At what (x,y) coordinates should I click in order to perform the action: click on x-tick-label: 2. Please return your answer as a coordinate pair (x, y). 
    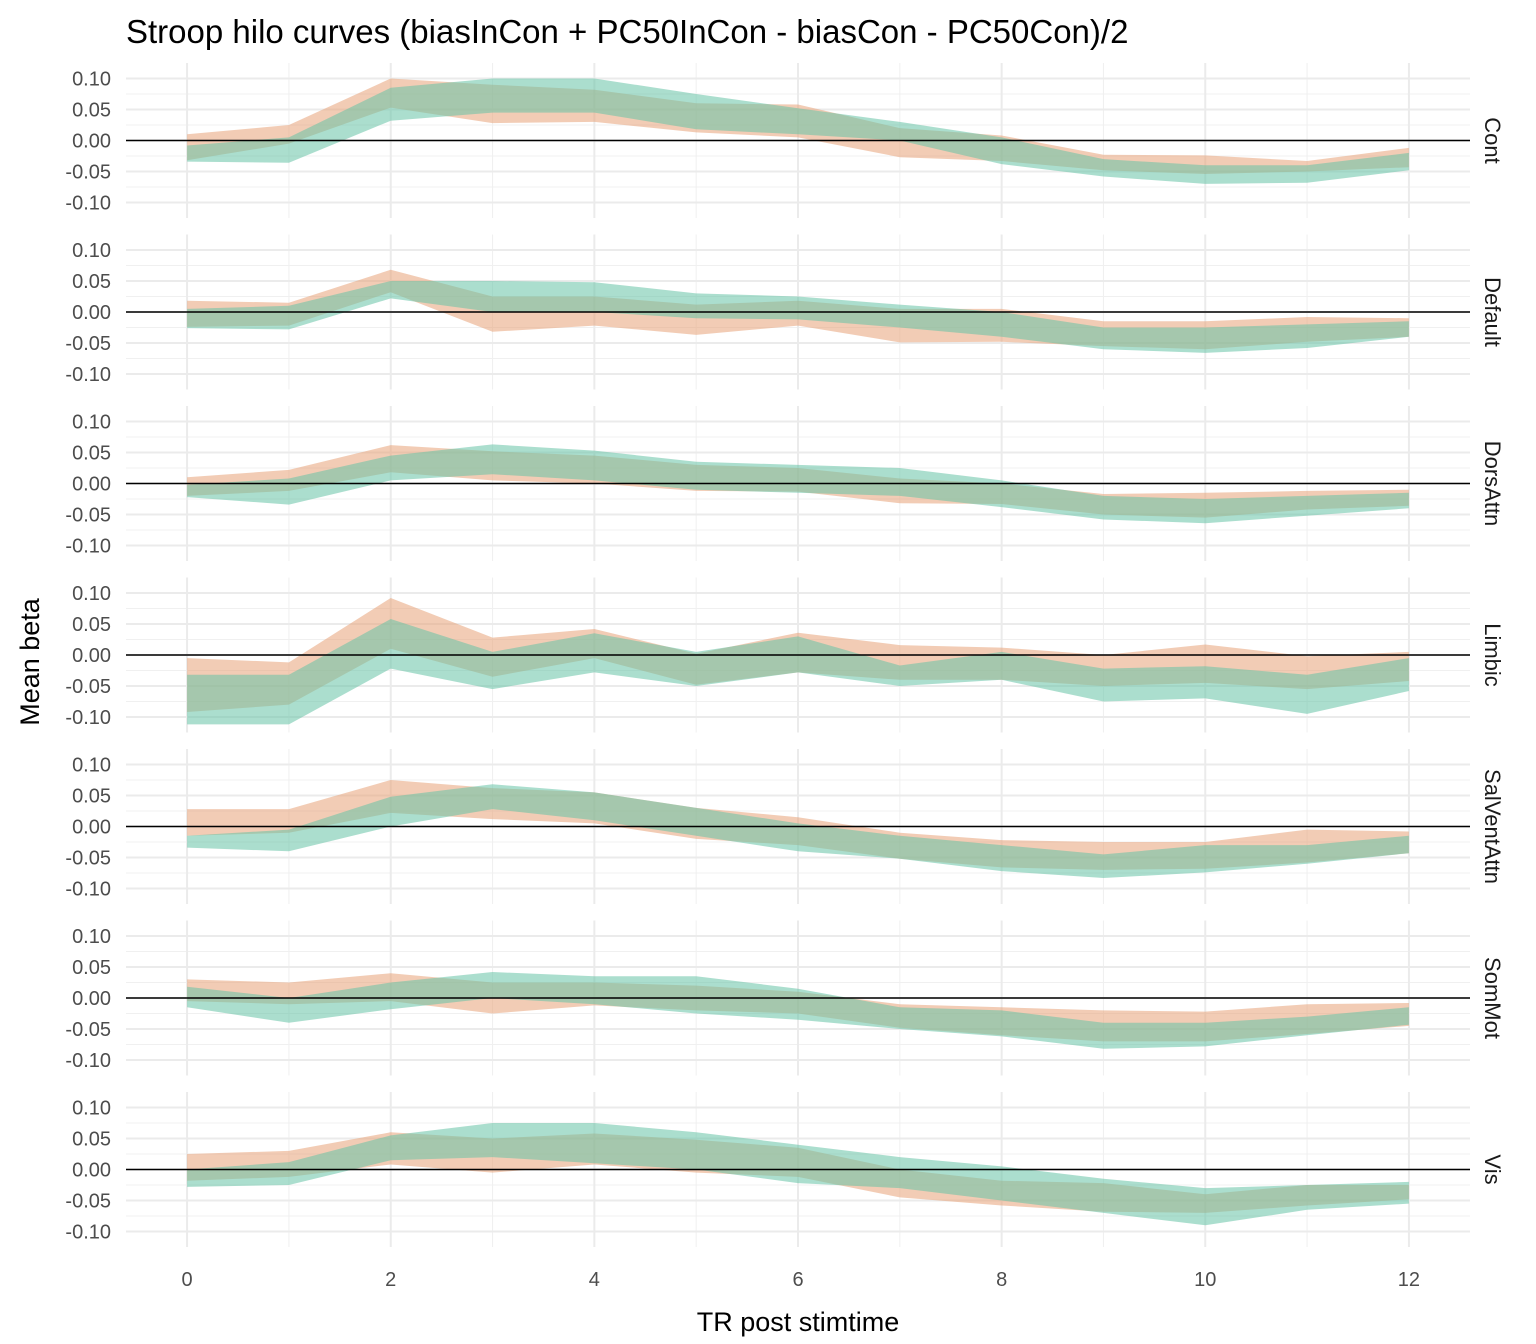
    Looking at the image, I should click on (390, 1280).